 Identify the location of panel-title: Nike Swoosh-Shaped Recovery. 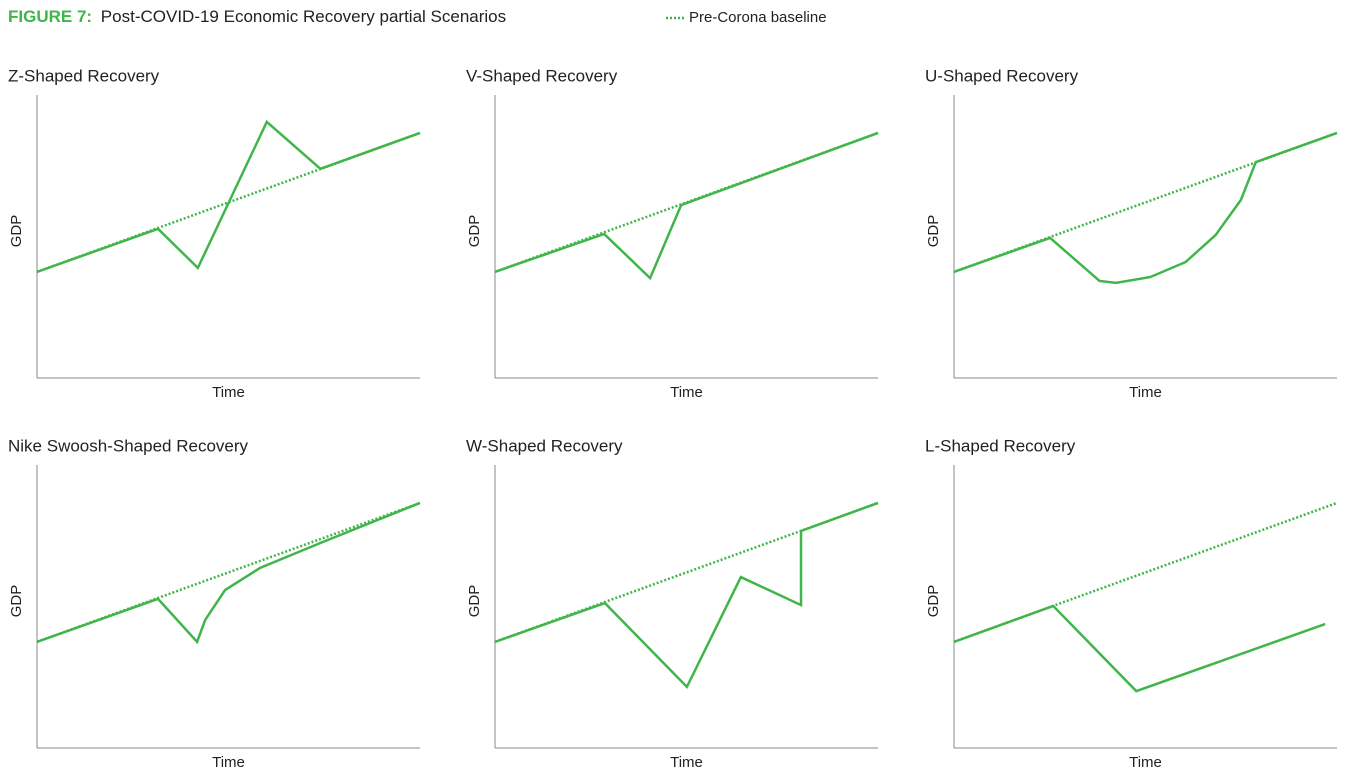
(128, 445).